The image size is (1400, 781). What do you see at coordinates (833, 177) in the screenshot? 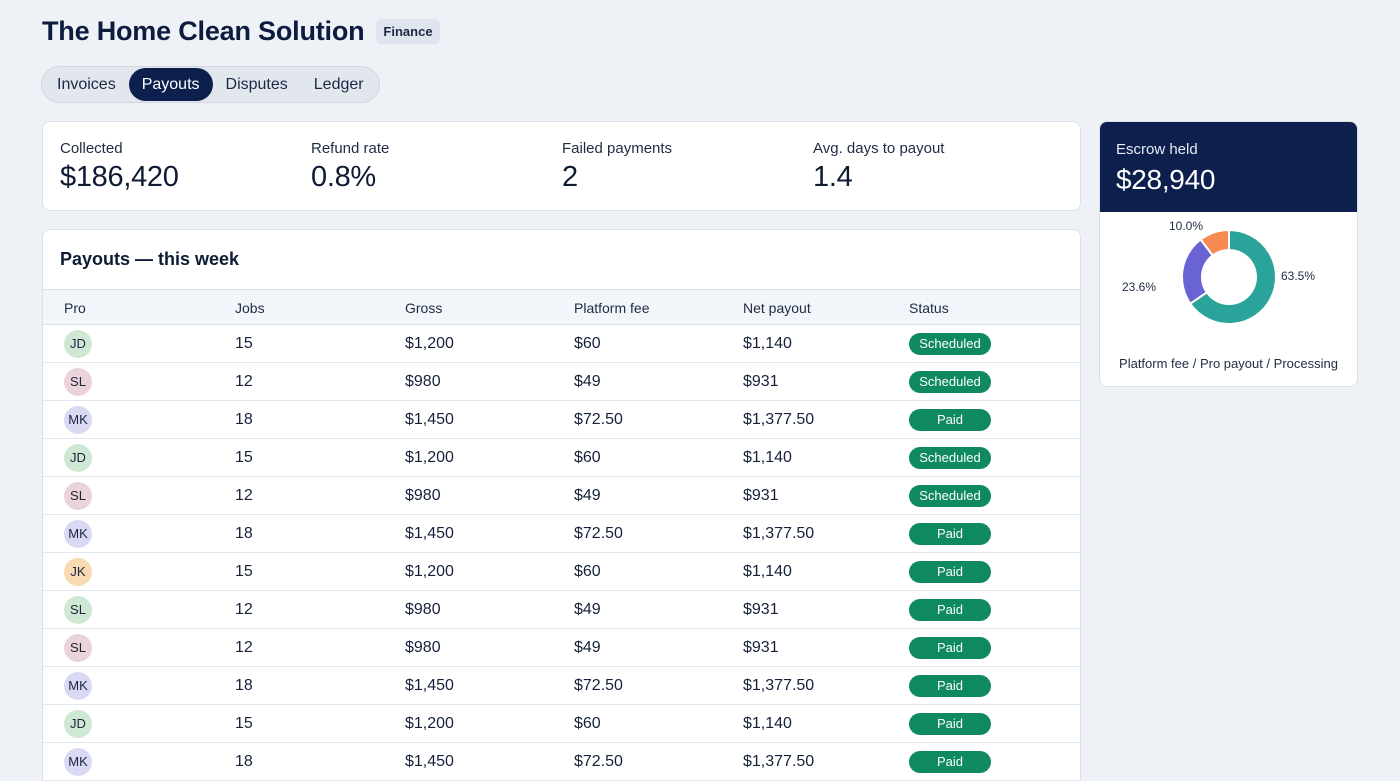
I see `kpi-value: 1.4` at bounding box center [833, 177].